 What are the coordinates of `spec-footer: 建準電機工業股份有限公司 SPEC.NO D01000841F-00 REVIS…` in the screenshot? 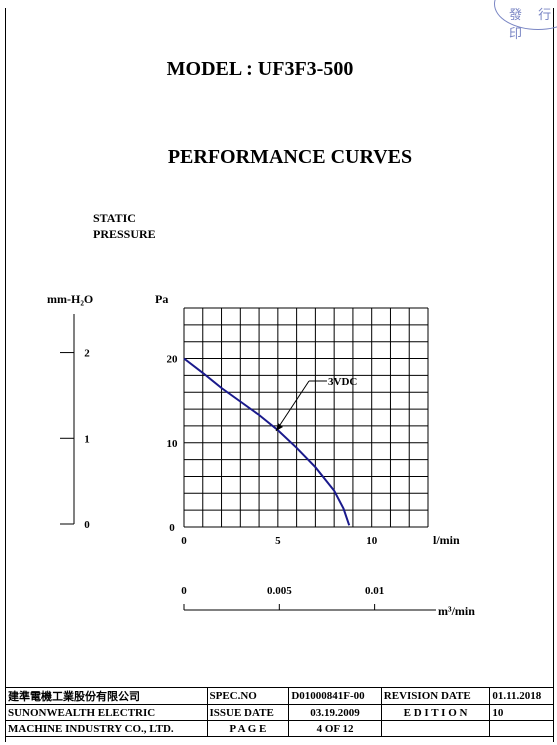 It's located at (279, 712).